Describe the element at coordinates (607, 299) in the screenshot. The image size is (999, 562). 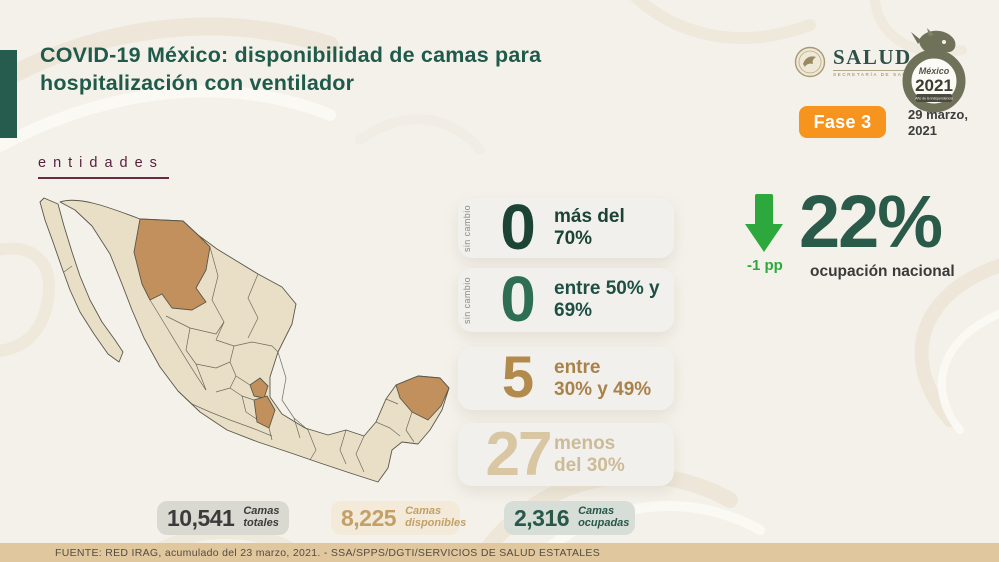
I see `occupancy-range-label: entre 50% y 69%` at that location.